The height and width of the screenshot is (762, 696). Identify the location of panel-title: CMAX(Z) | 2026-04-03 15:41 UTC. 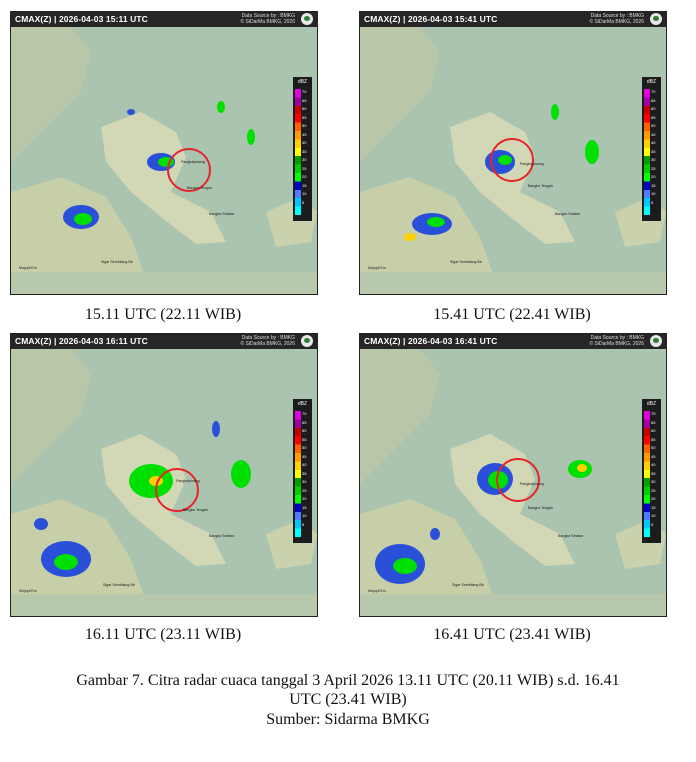
(431, 19).